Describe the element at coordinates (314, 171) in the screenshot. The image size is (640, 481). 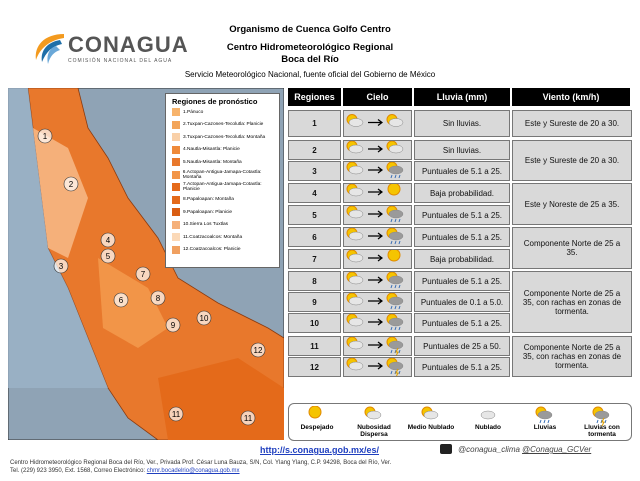
I see `region-cell: 3` at that location.